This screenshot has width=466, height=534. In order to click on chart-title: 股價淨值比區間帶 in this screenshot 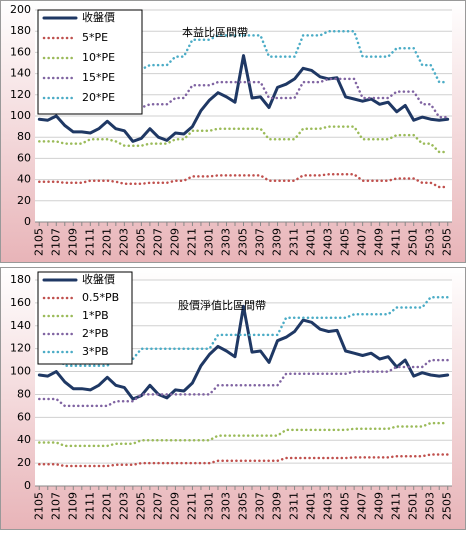, I will do `click(222, 305)`.